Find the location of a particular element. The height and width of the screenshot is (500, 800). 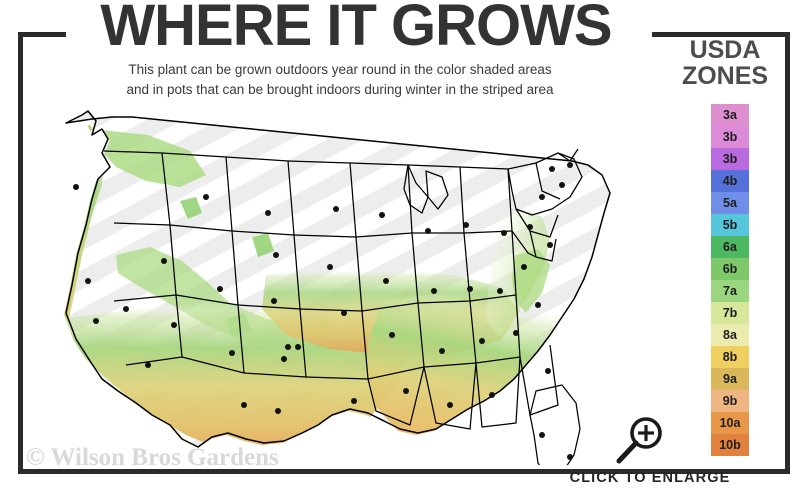

legend-title-line-1: USDA is located at coordinates (725, 50).